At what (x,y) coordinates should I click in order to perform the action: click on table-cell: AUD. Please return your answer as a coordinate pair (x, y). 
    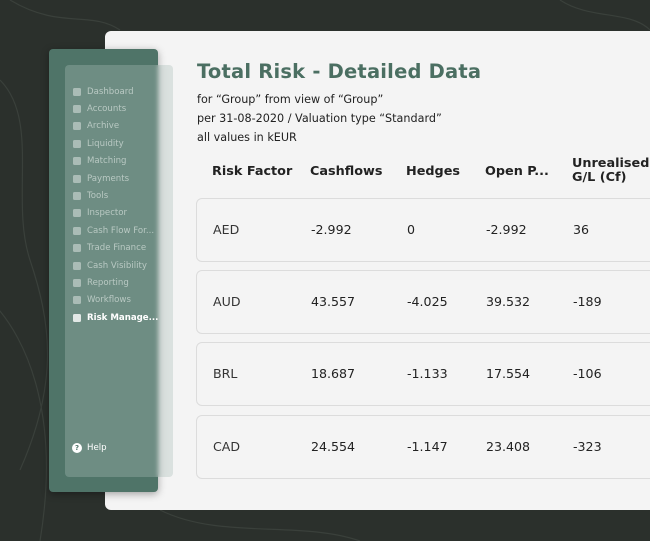
    Looking at the image, I should click on (227, 301).